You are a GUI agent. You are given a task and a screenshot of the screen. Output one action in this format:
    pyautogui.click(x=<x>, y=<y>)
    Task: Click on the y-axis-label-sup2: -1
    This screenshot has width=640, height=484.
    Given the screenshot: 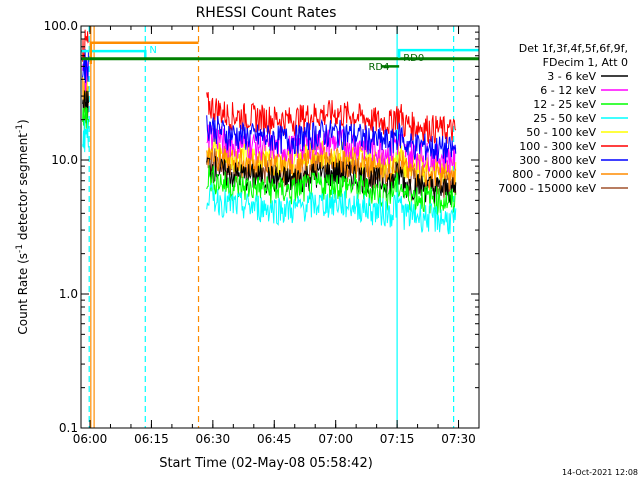 What is the action you would take?
    pyautogui.click(x=20, y=128)
    